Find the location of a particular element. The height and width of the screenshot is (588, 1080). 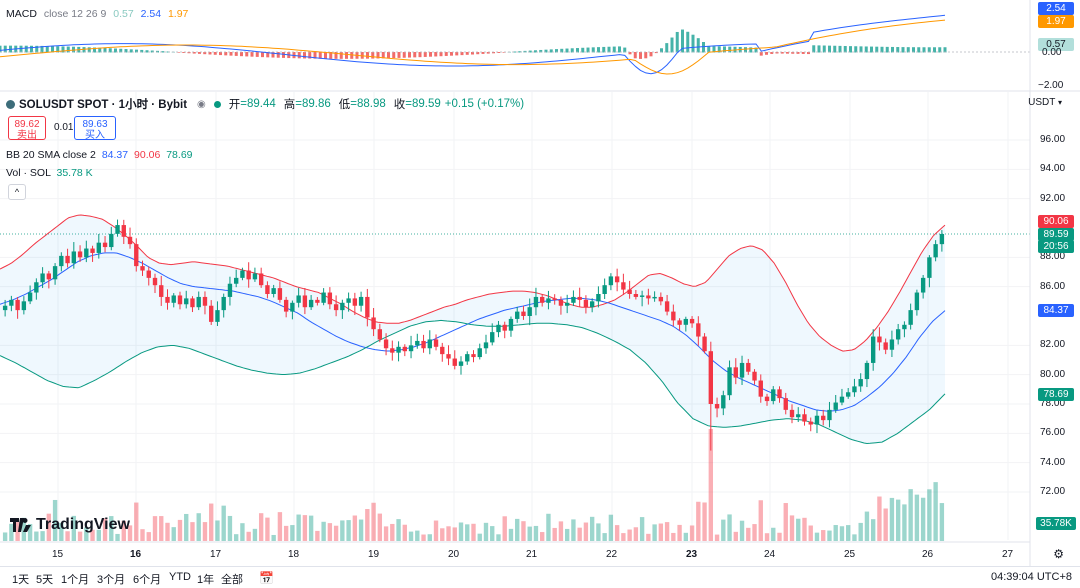

macd-label: MACD is located at coordinates (21, 14).